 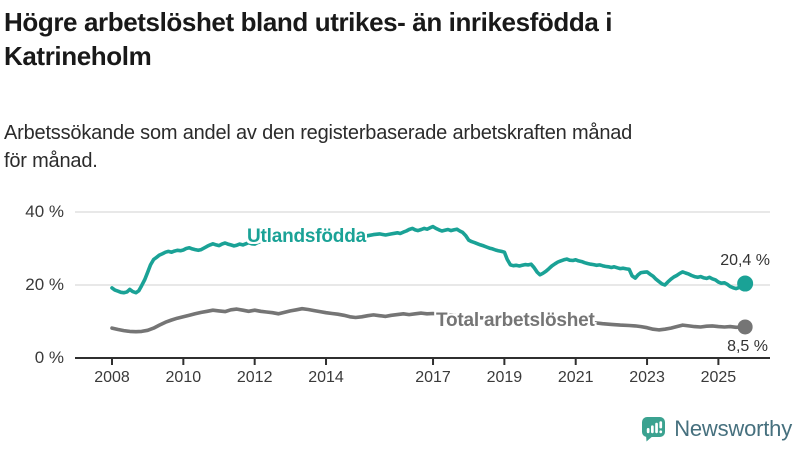 I want to click on brand-footer-link: Newsworthy, so click(x=716, y=428).